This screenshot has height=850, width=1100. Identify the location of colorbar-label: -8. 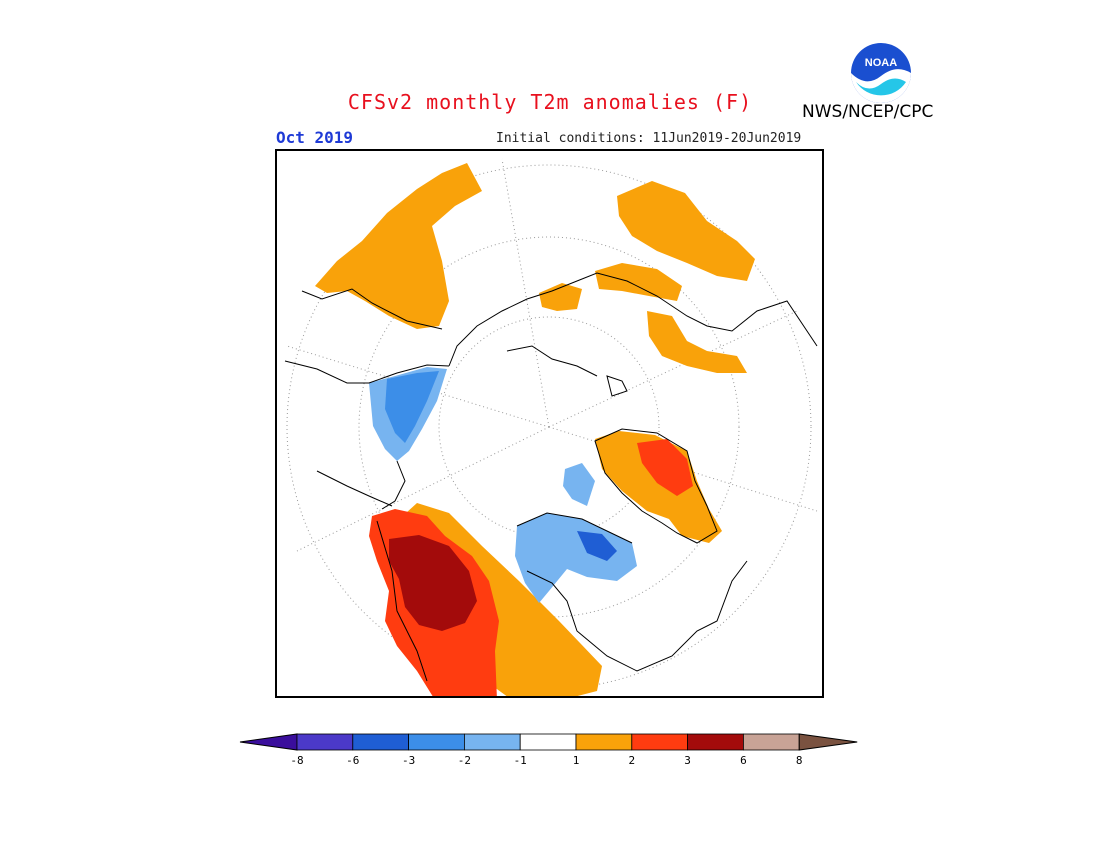
(296, 760).